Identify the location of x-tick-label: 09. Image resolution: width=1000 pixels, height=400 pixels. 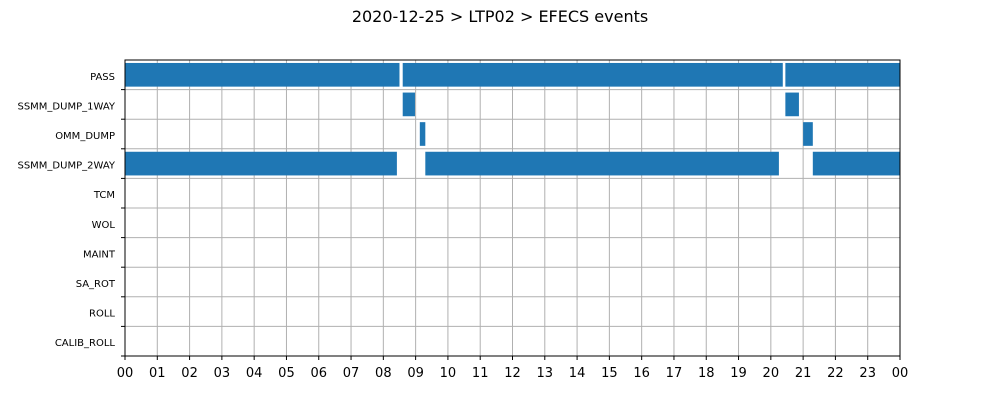
(415, 373).